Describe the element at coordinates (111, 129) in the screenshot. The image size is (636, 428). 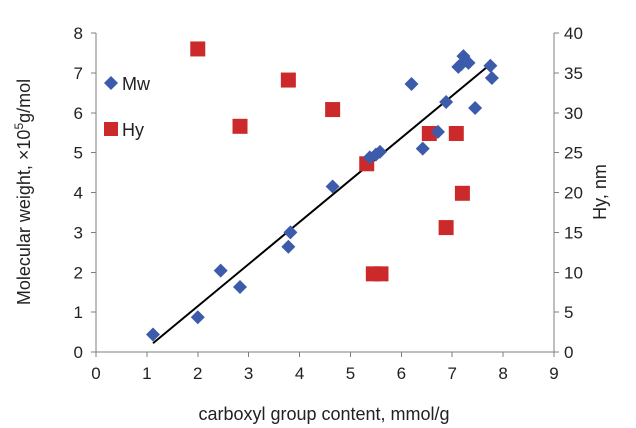
I see `legend-hy-marker` at that location.